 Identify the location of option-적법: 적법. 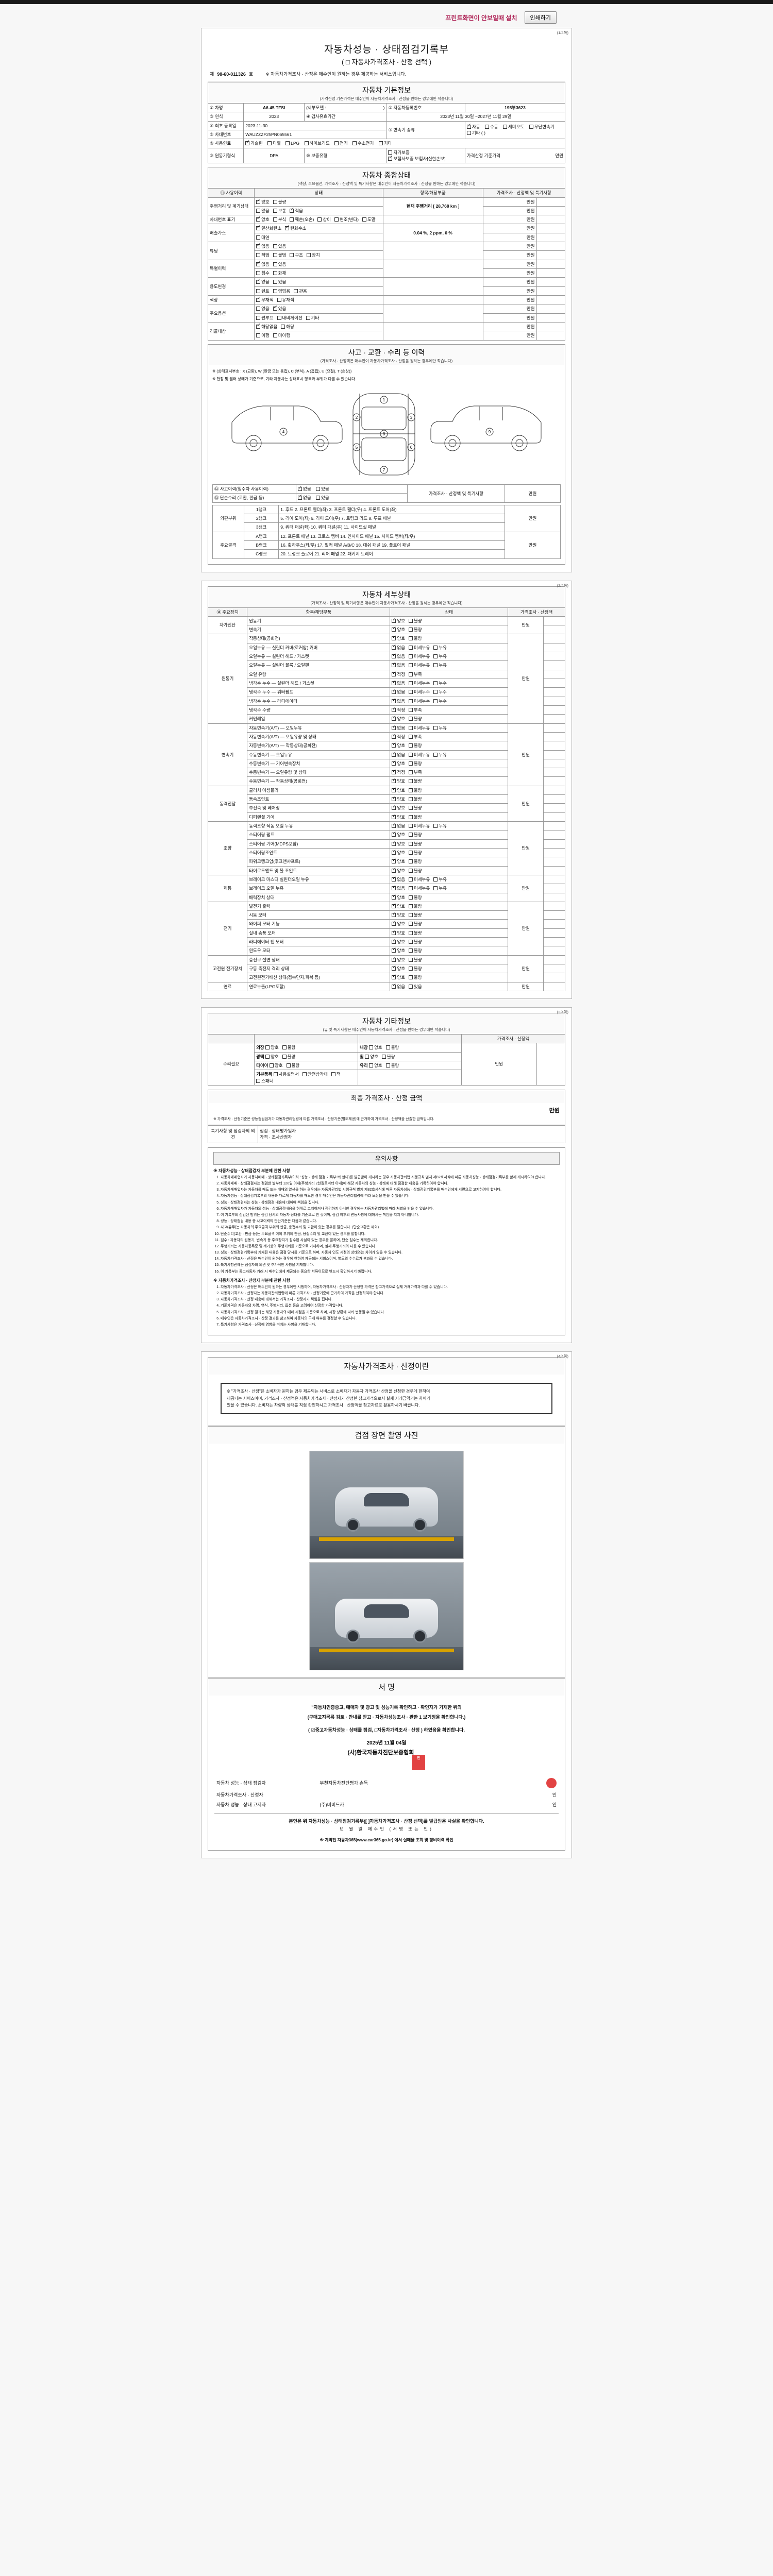
(263, 255).